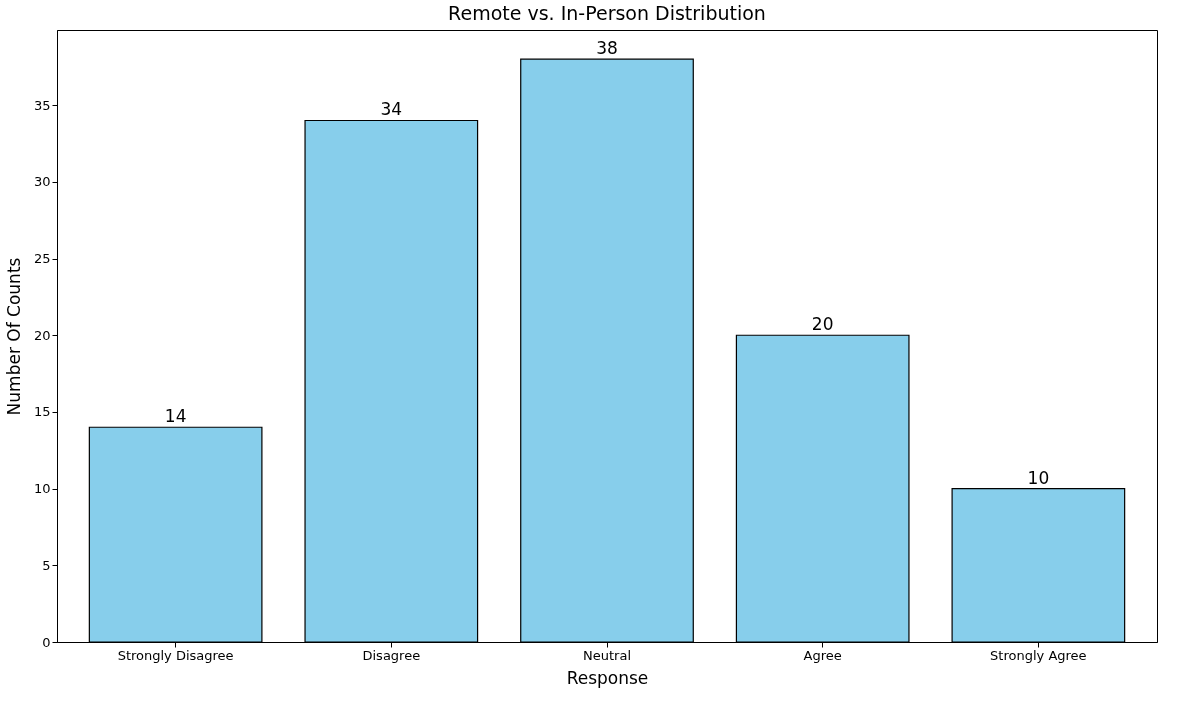  Describe the element at coordinates (46, 642) in the screenshot. I see `y-tick-label: 0` at that location.